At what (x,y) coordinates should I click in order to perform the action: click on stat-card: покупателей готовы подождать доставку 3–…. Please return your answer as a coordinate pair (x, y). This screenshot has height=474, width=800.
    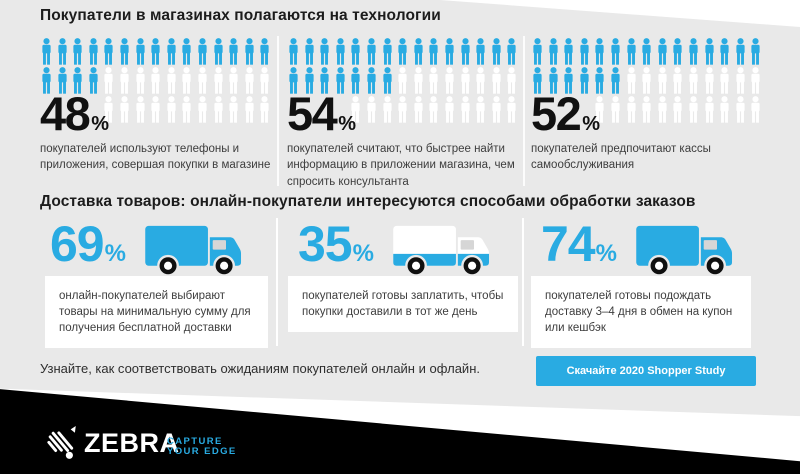
    Looking at the image, I should click on (641, 312).